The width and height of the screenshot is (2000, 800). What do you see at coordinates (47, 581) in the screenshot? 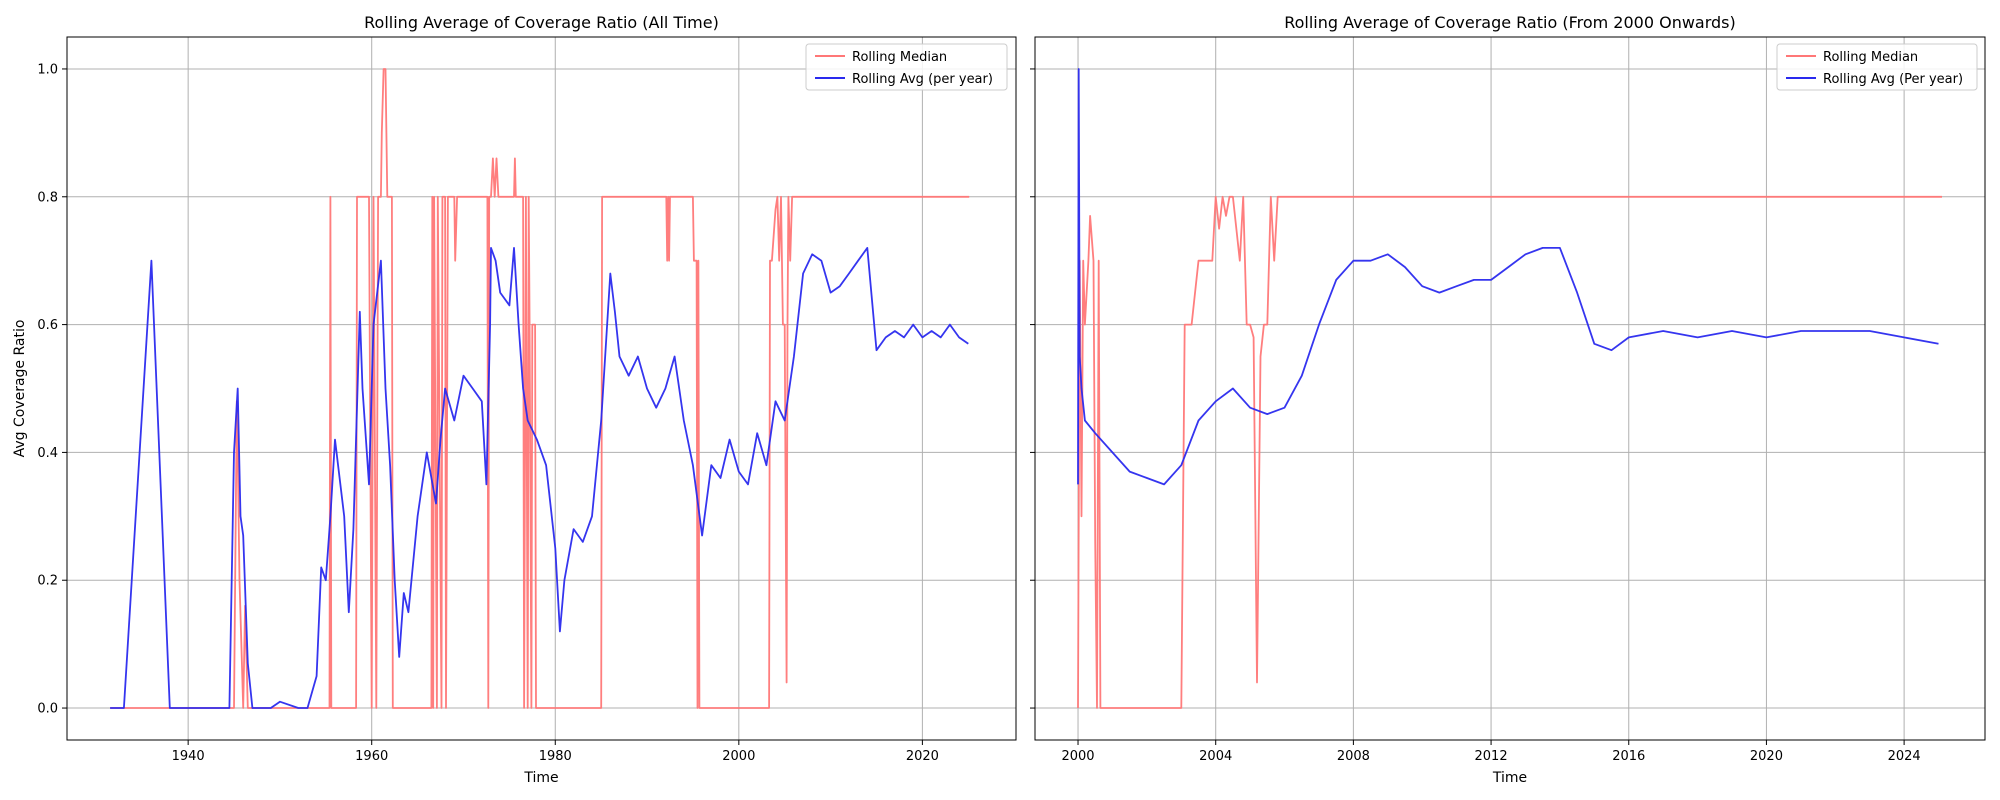
I see `y-tick-label: 0.2` at bounding box center [47, 581].